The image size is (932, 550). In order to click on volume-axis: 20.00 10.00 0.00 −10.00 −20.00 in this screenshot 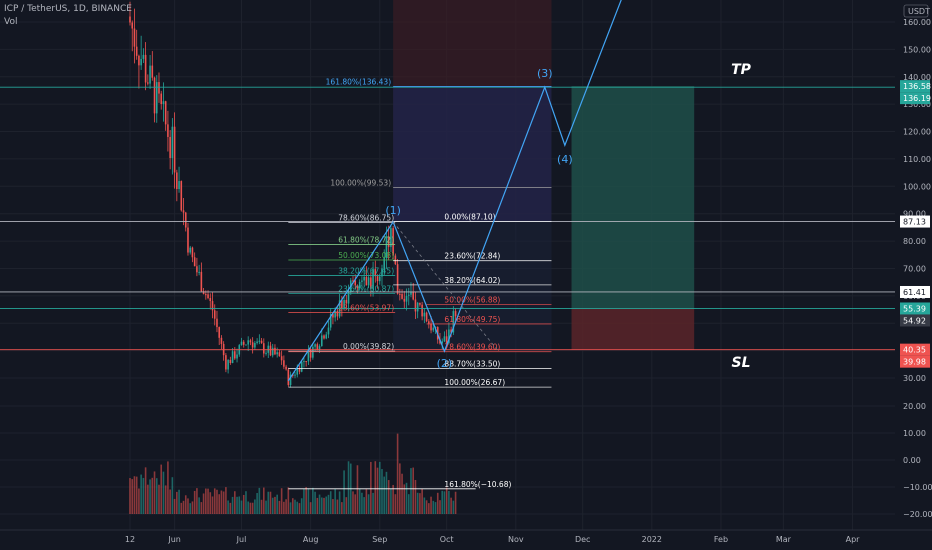, I will do `click(917, 460)`.